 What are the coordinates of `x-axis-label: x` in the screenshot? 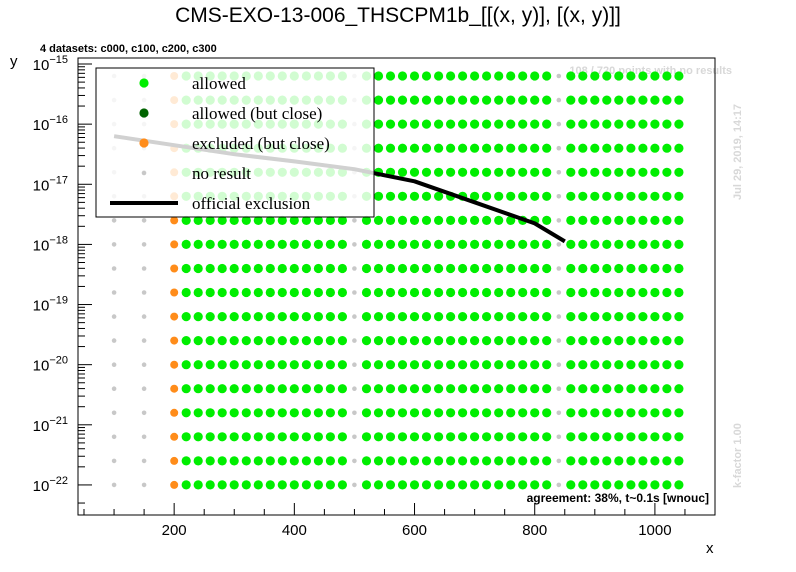 It's located at (710, 548).